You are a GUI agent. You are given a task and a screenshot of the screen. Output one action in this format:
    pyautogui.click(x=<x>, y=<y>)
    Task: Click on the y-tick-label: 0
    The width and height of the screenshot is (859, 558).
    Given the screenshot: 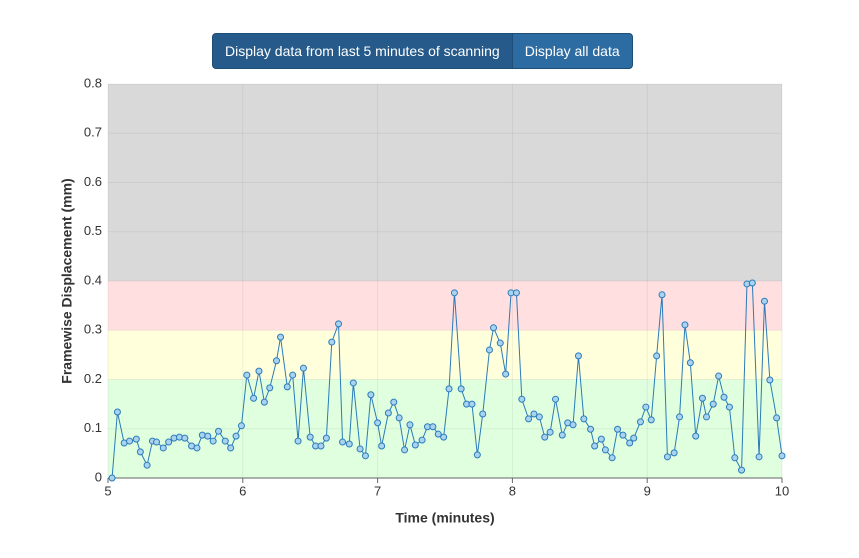 What is the action you would take?
    pyautogui.click(x=98, y=476)
    